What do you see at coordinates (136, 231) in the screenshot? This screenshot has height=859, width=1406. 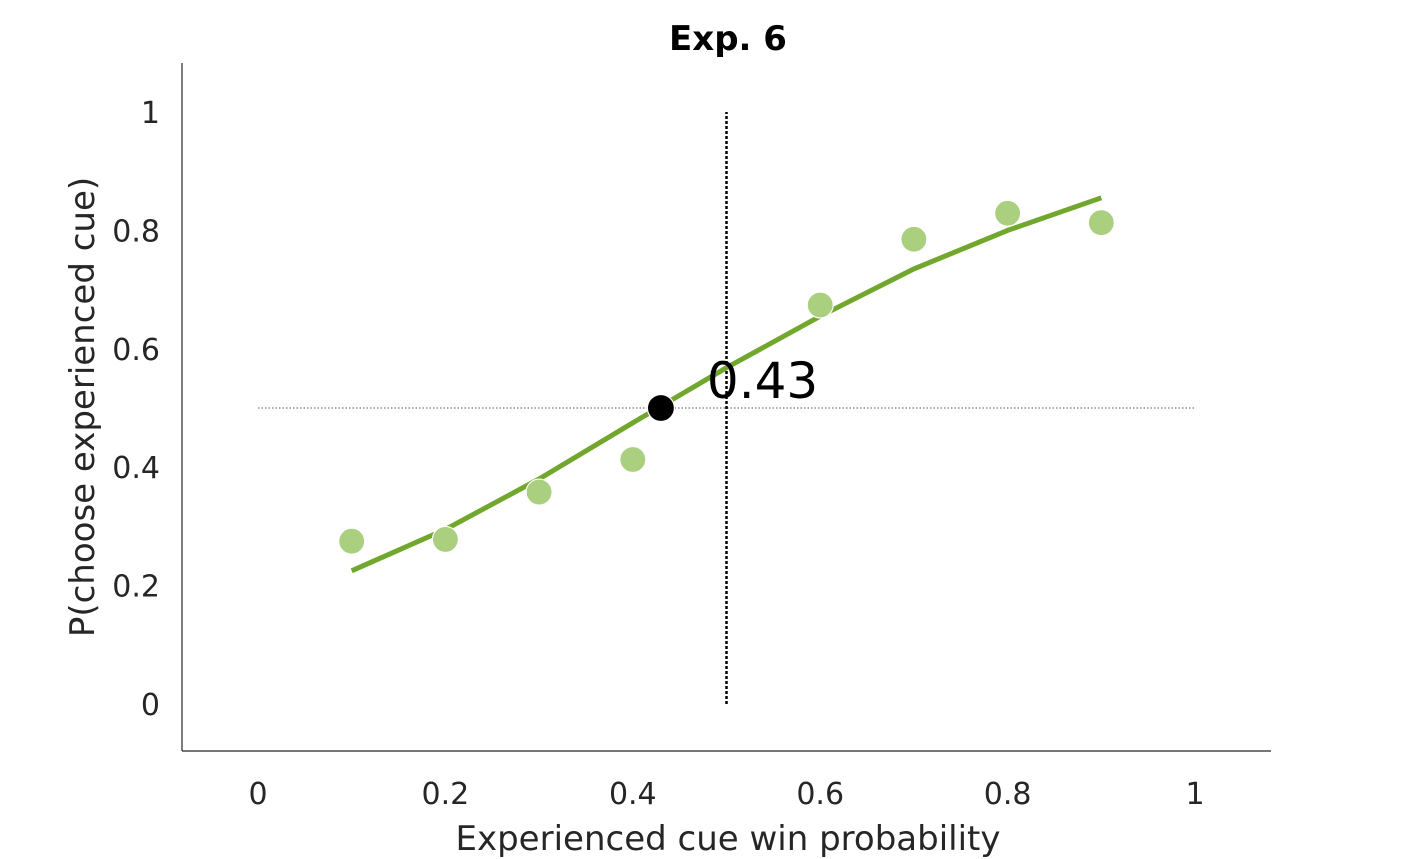 I see `y-tick-label: 0.8` at bounding box center [136, 231].